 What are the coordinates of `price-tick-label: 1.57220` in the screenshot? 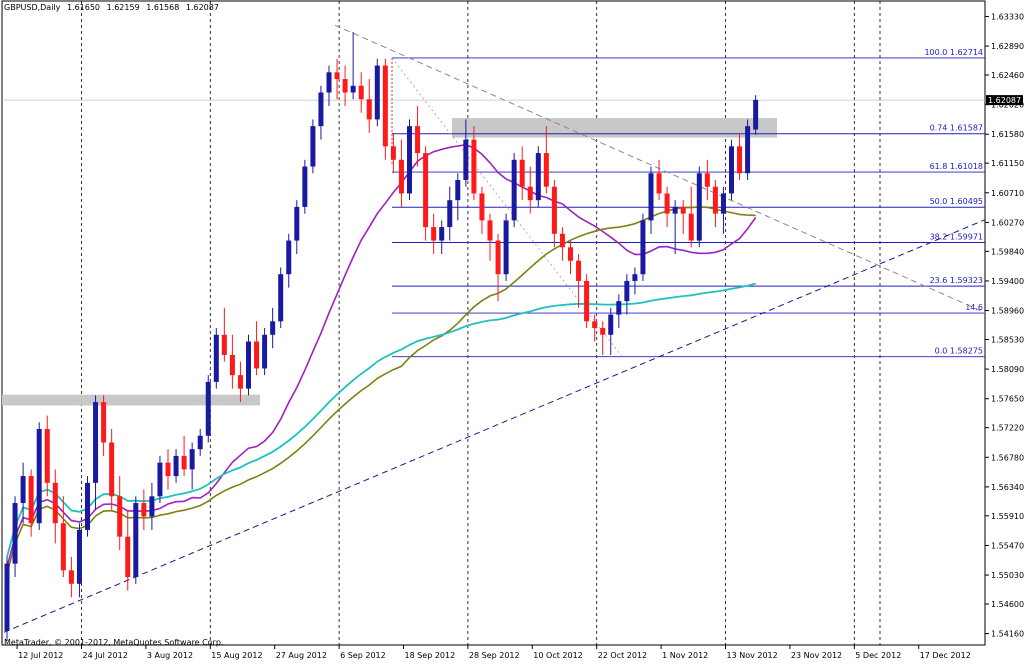 It's located at (1007, 428).